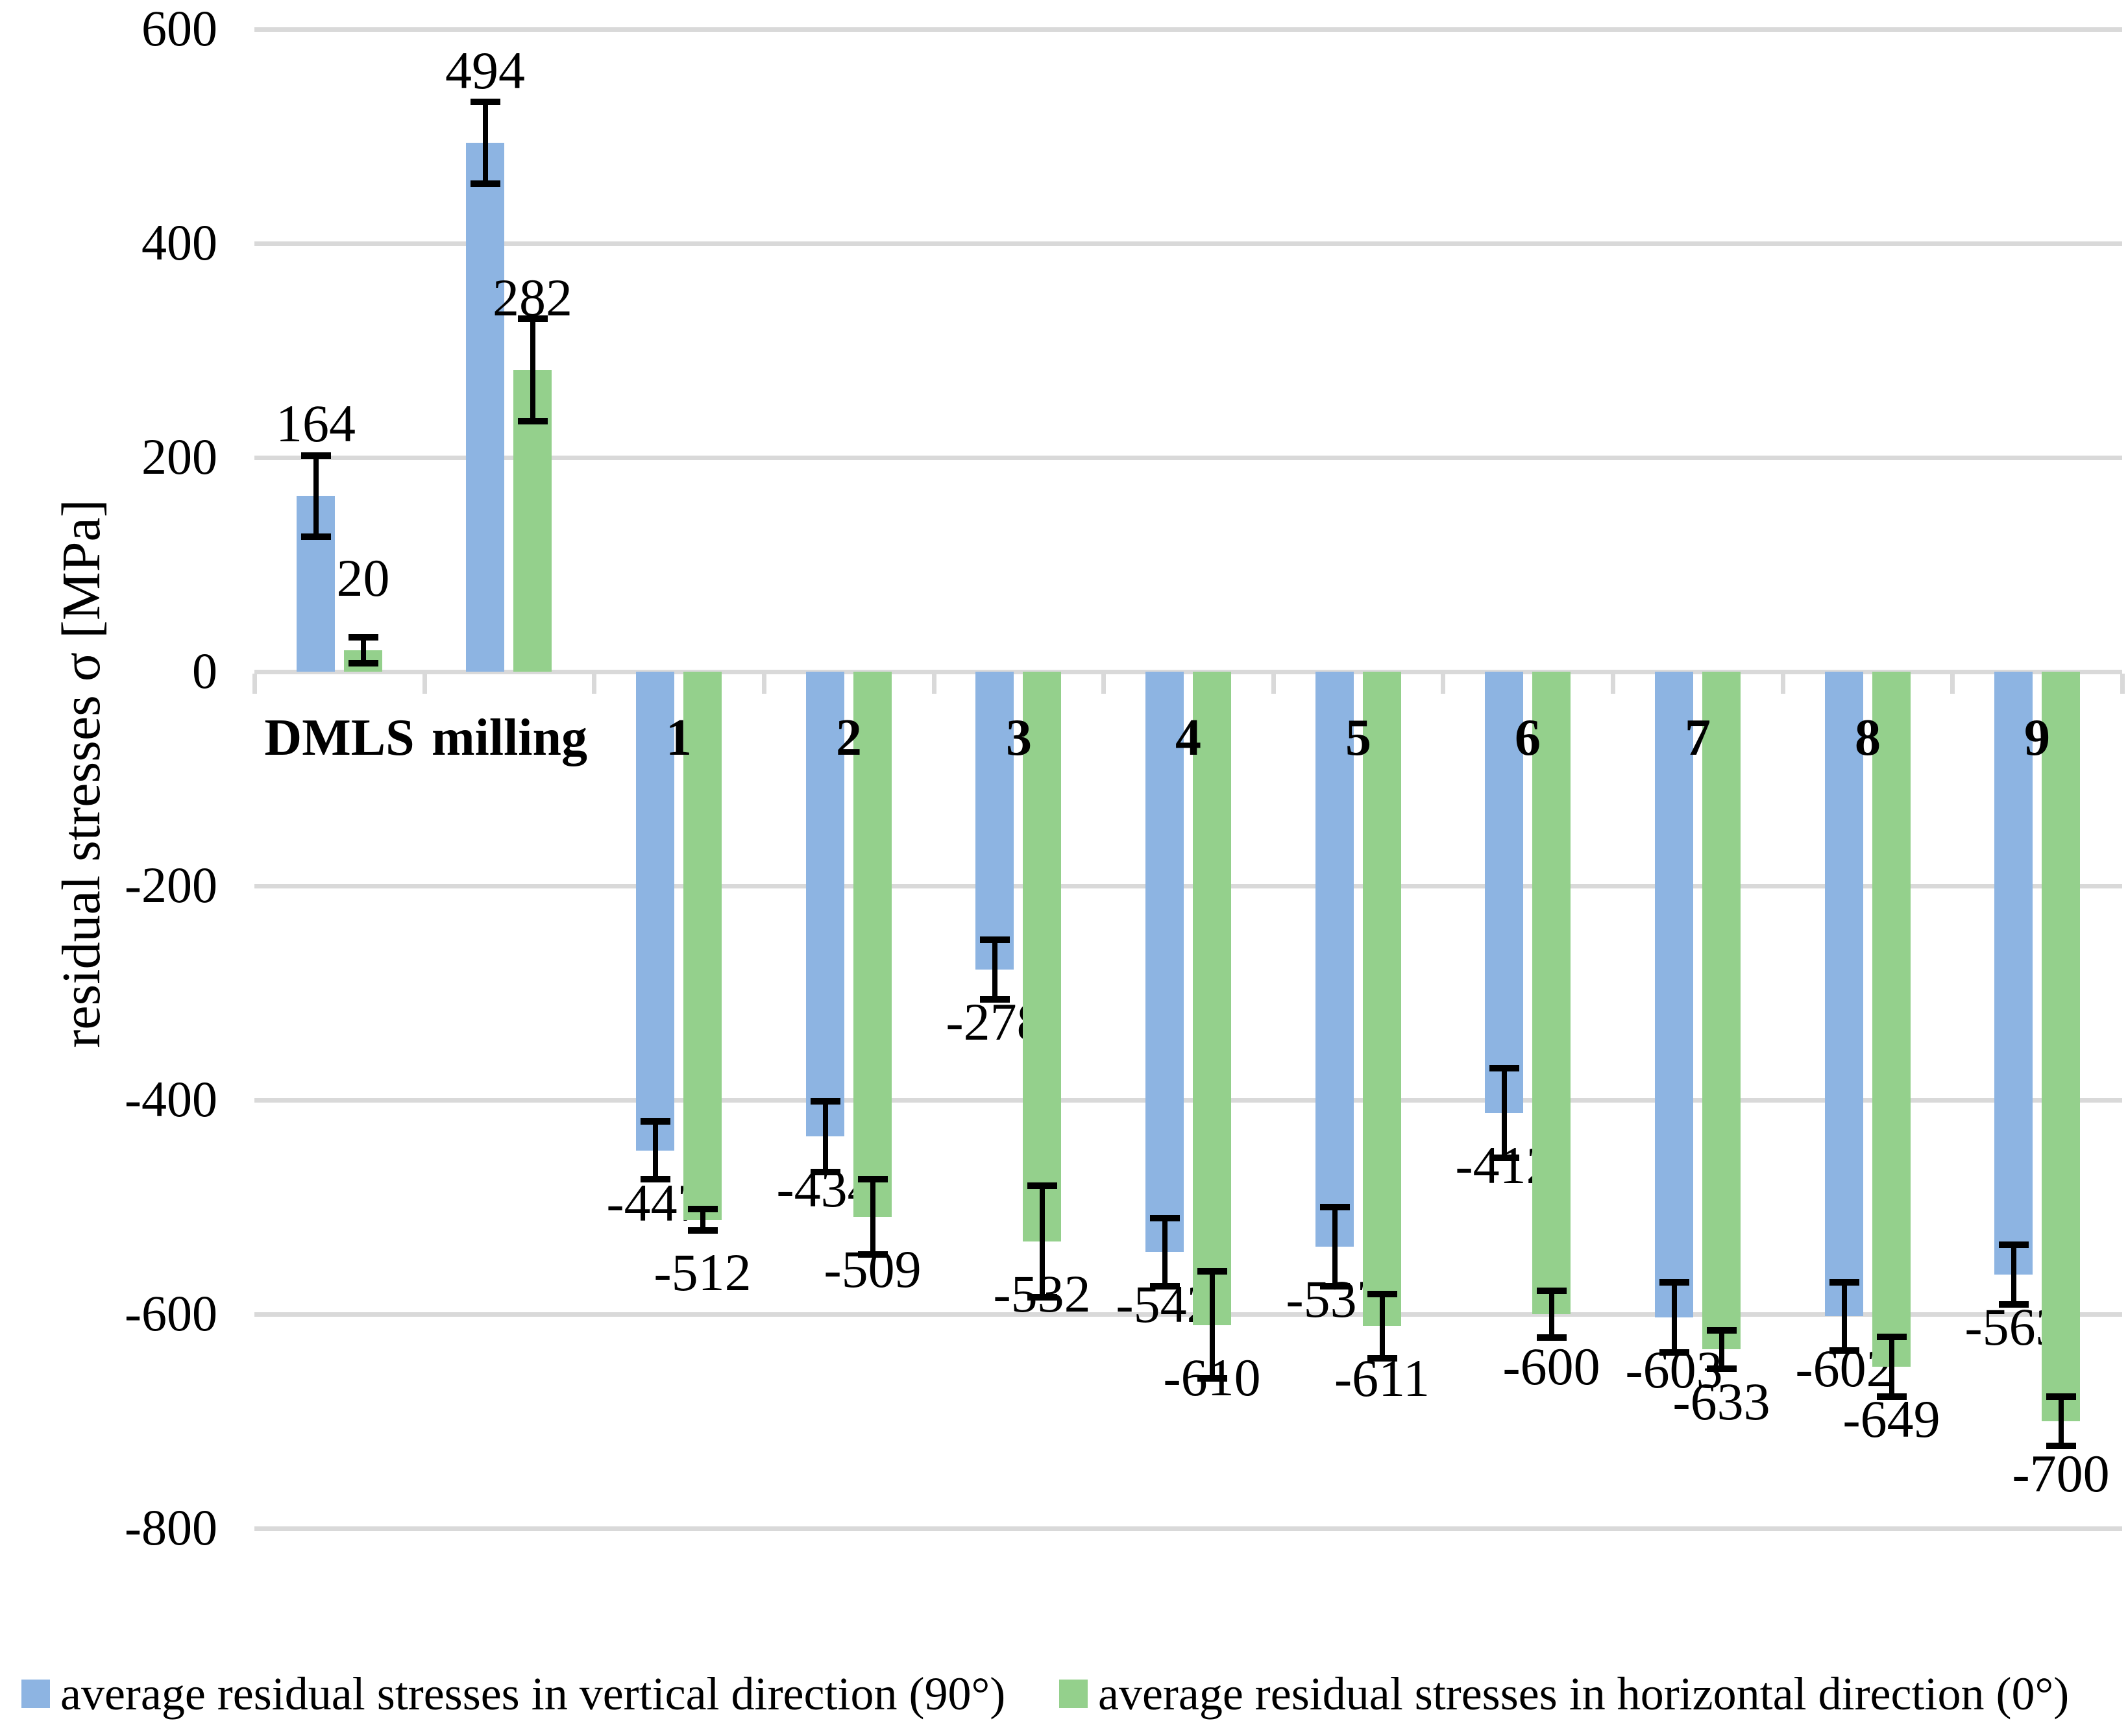  Describe the element at coordinates (849, 737) in the screenshot. I see `category-label-2: 2` at that location.